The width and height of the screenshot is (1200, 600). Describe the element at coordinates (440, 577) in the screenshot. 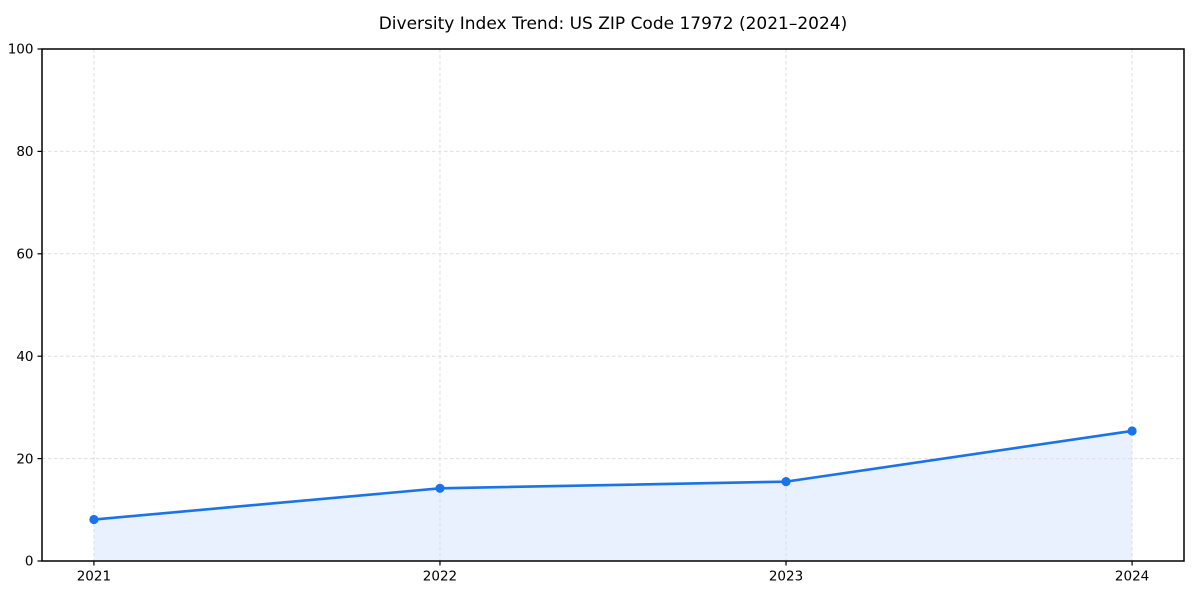

I see `x-tick-label: 2022` at that location.